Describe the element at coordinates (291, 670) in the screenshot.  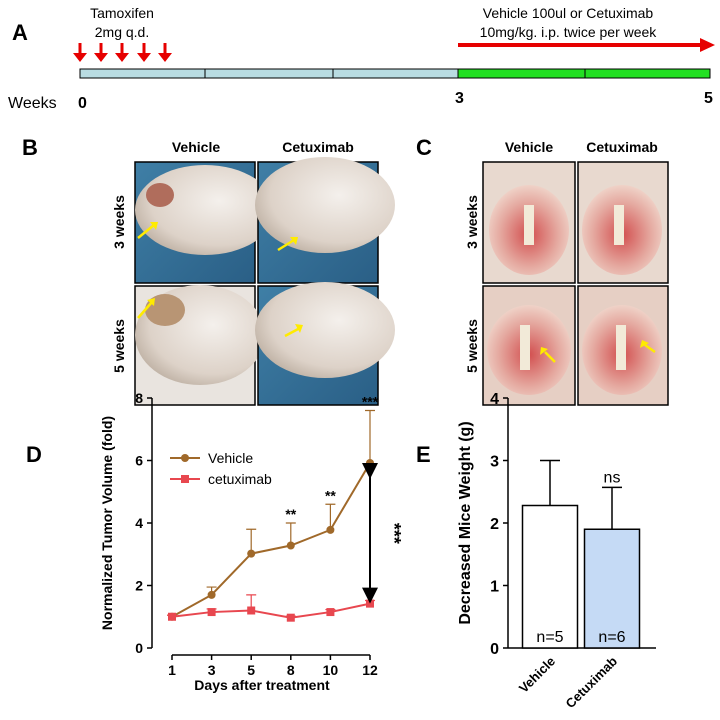
I see `x-tick-label: 8` at that location.